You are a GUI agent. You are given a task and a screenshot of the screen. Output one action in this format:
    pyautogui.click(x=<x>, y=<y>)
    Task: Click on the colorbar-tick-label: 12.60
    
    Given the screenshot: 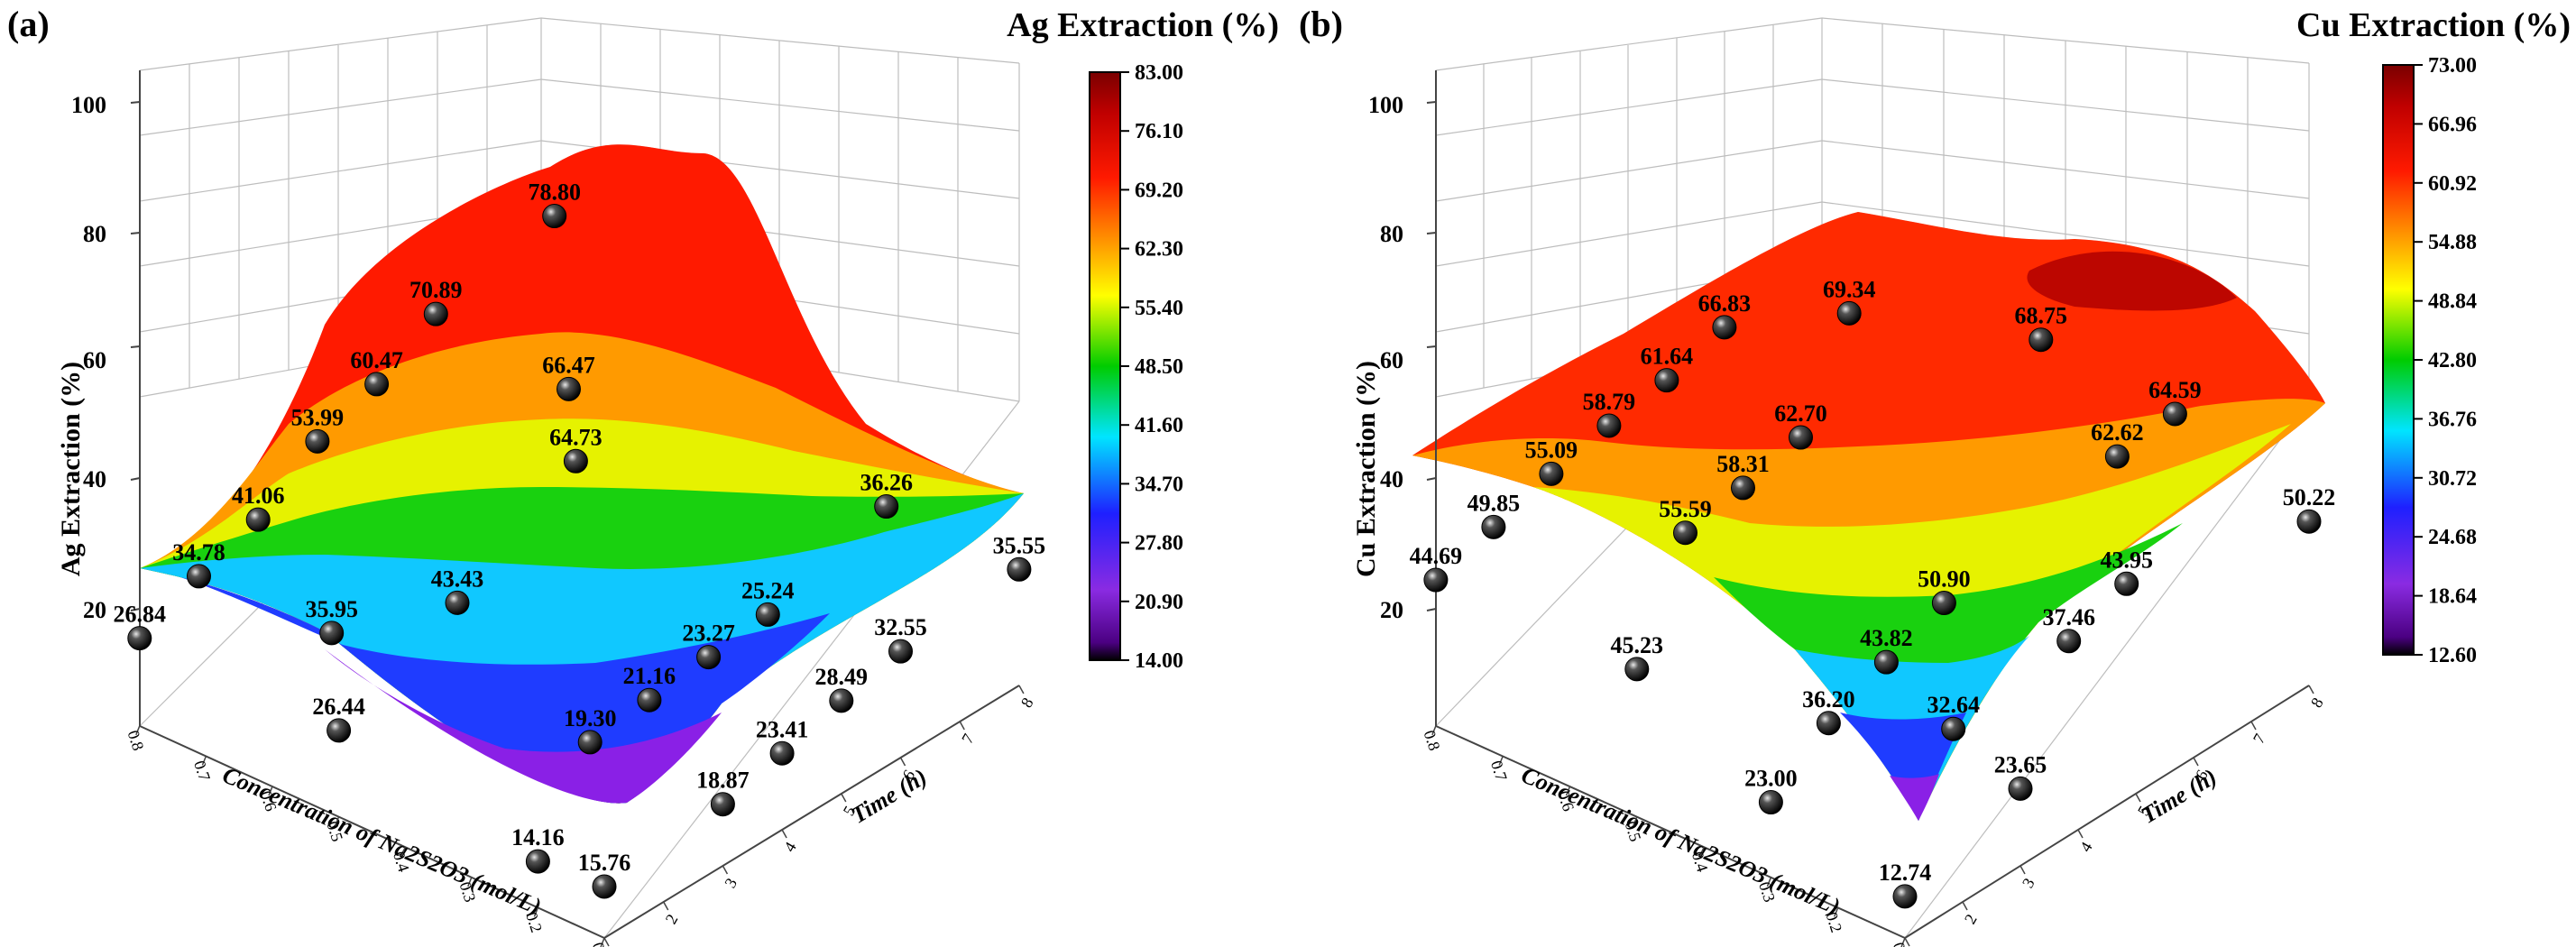 What is the action you would take?
    pyautogui.click(x=2453, y=655)
    